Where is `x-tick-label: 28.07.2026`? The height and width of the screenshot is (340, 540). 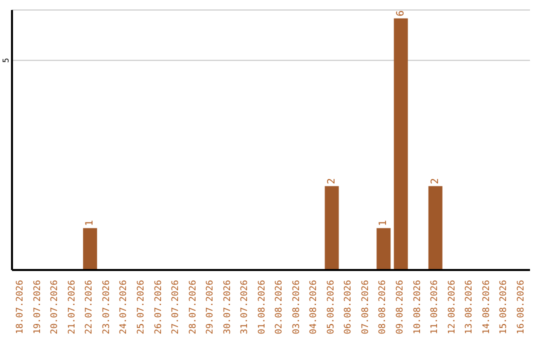 x-tick-label: 28.07.2026 is located at coordinates (193, 307).